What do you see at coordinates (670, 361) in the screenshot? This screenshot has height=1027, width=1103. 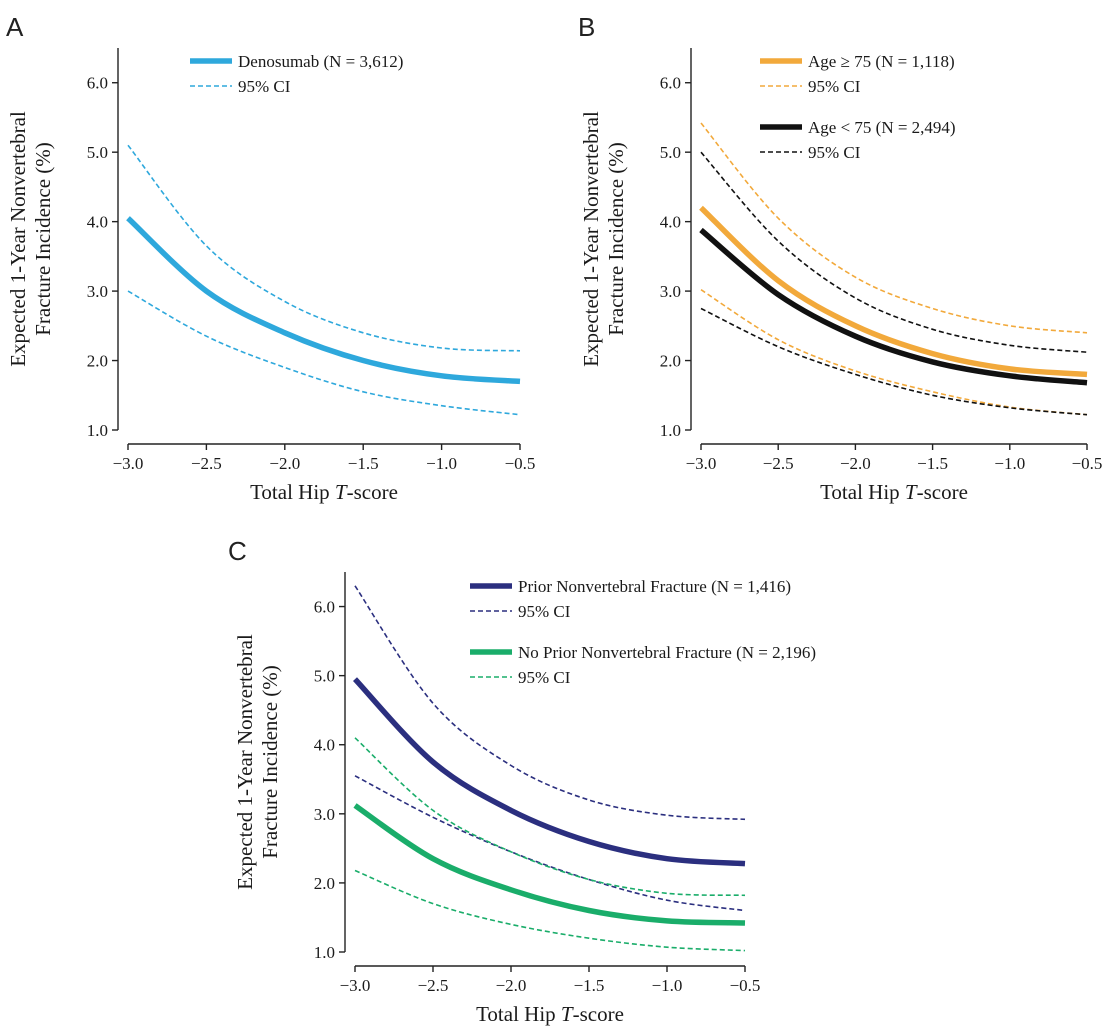 I see `panel-b-y-tick-label: 2.0` at bounding box center [670, 361].